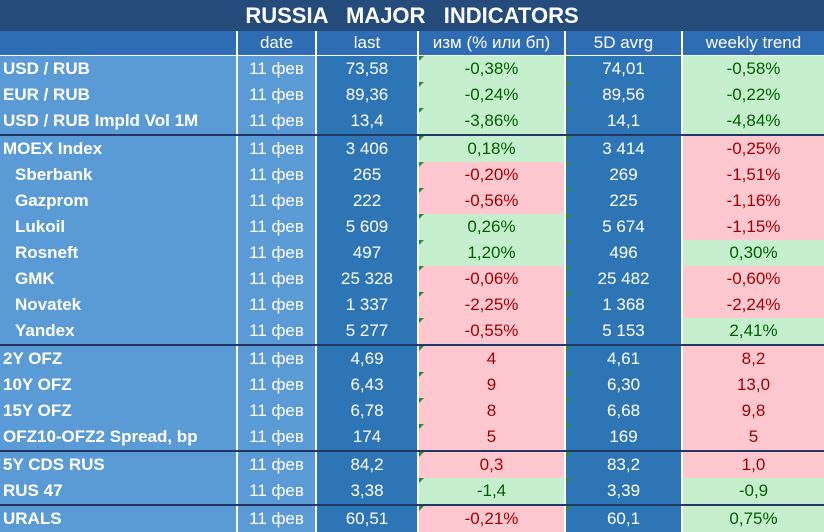  What do you see at coordinates (118, 253) in the screenshot?
I see `row-name: Rosneft` at bounding box center [118, 253].